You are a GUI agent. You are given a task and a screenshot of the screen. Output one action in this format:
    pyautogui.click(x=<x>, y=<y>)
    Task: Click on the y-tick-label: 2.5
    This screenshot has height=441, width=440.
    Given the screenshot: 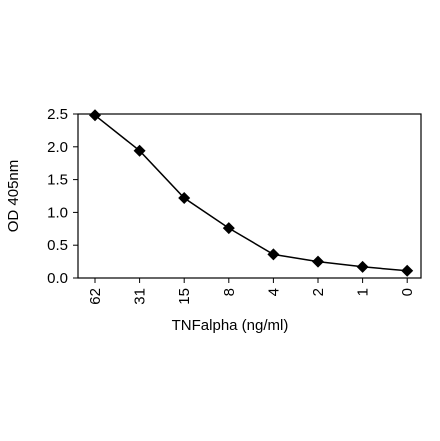 What is the action you would take?
    pyautogui.click(x=57, y=114)
    